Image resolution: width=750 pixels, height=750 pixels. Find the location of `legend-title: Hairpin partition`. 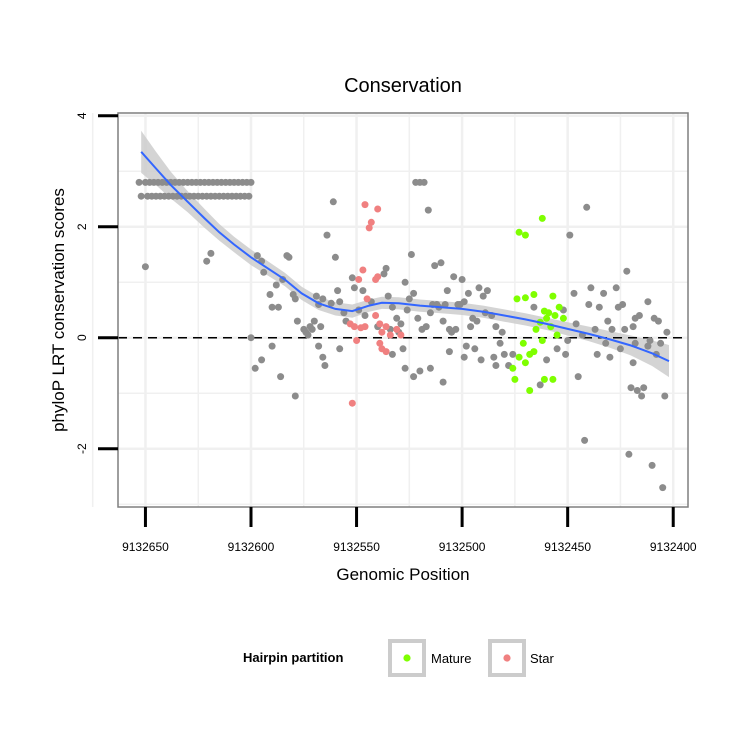

legend-title: Hairpin partition is located at coordinates (293, 657).